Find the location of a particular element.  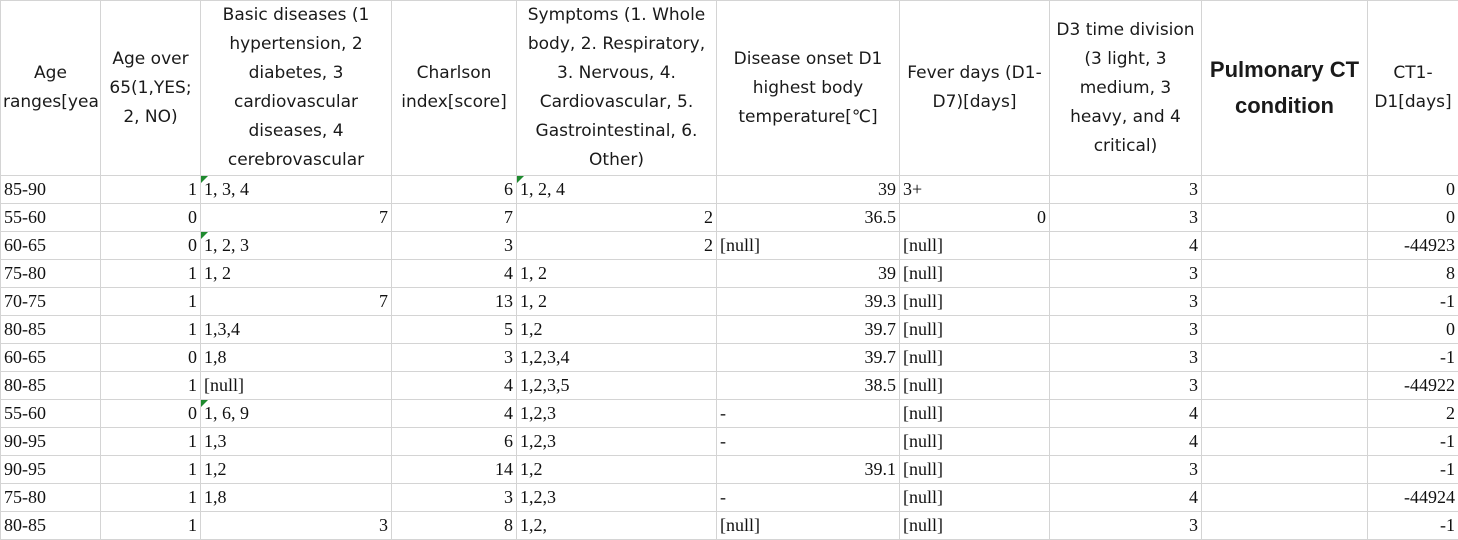

cell-basic-diseases: 1,3,4 is located at coordinates (296, 330).